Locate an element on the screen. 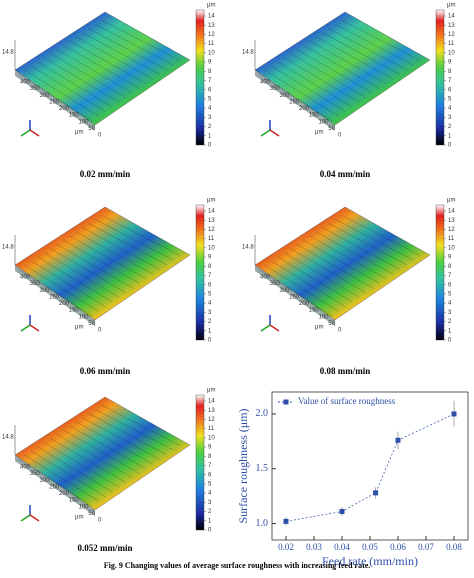 This screenshot has height=578, width=474. plot-frame is located at coordinates (370, 466).